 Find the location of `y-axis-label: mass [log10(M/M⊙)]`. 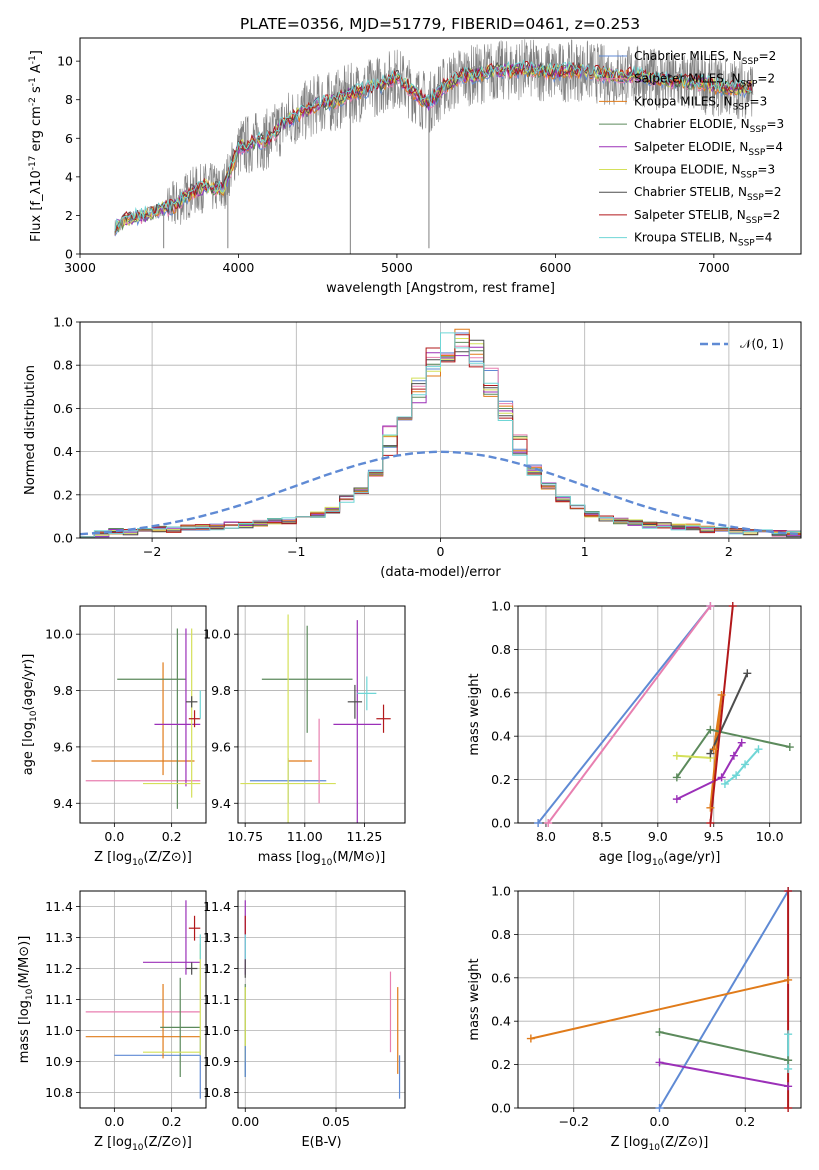

y-axis-label: mass [log10(M/M⊙)] is located at coordinates (26, 1000).